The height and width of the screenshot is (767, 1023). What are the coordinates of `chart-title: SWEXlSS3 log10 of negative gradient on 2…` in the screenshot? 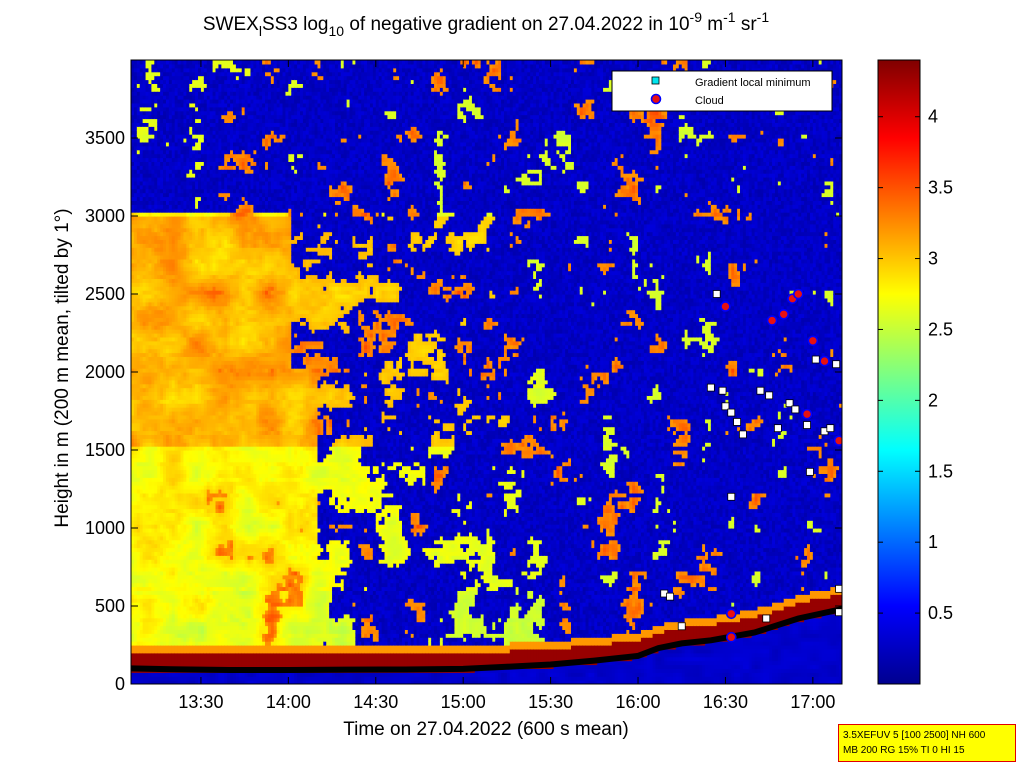 It's located at (486, 24).